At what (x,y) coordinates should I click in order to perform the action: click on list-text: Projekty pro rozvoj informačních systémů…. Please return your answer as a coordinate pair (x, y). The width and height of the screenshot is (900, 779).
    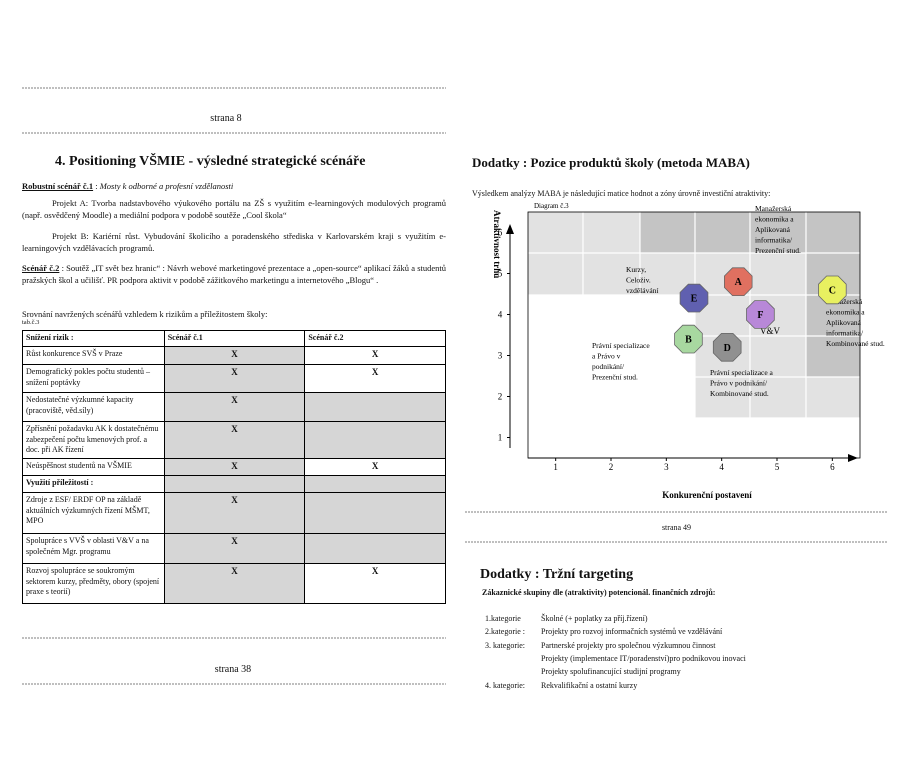
    Looking at the image, I should click on (632, 632).